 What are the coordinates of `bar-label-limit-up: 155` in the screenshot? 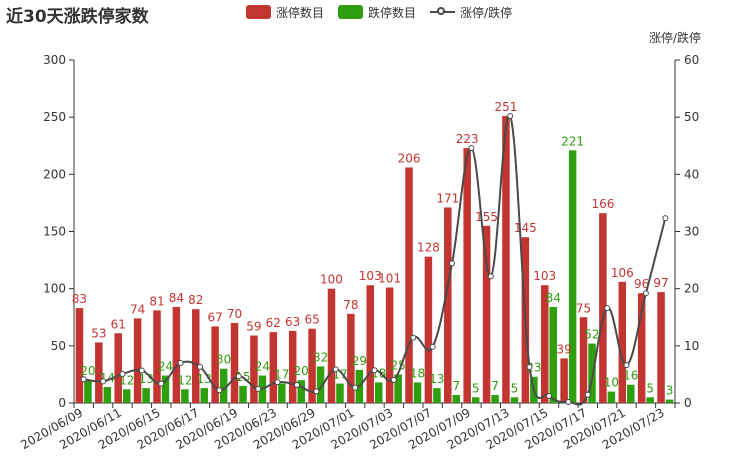 It's located at (486, 217).